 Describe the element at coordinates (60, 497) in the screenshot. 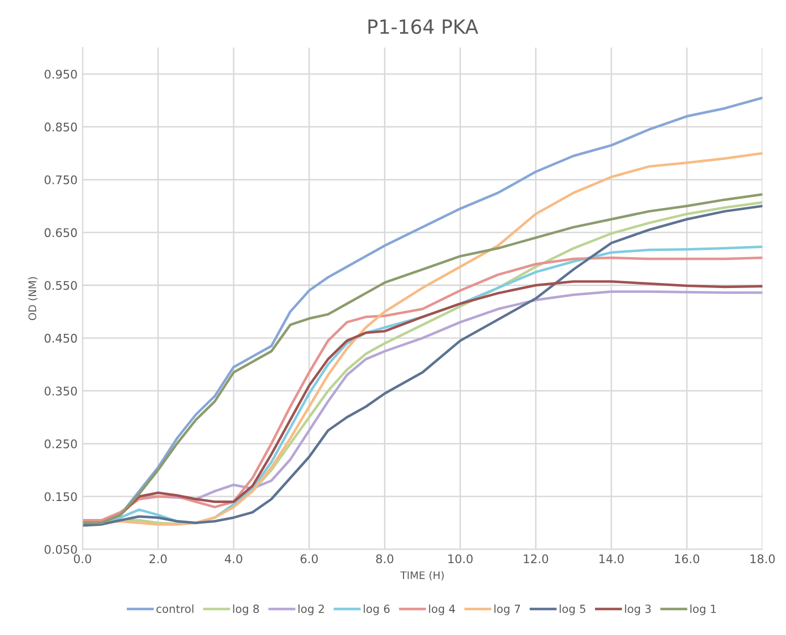

I see `y-tick-label: 0.150` at that location.